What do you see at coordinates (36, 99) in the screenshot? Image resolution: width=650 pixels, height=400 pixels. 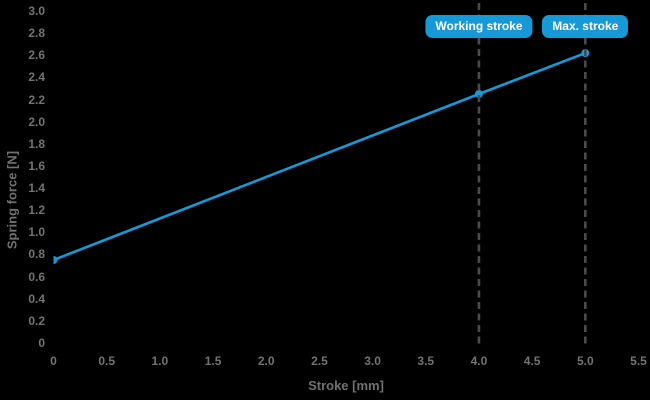 I see `y-tick-label: 2.2` at bounding box center [36, 99].